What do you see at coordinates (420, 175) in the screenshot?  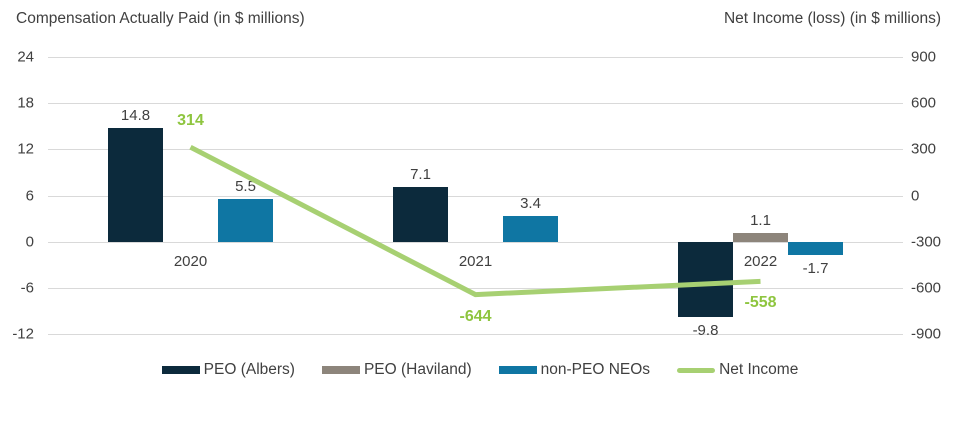 I see `bar-value-label: 7.1` at bounding box center [420, 175].